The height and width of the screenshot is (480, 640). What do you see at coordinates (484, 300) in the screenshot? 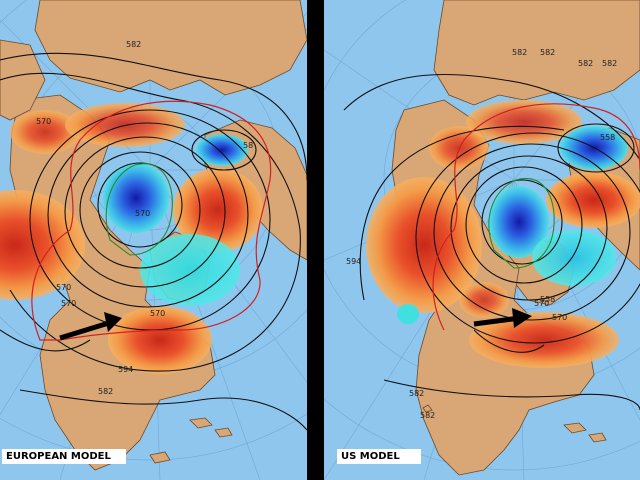
I see `warm-anomaly-south` at bounding box center [484, 300].